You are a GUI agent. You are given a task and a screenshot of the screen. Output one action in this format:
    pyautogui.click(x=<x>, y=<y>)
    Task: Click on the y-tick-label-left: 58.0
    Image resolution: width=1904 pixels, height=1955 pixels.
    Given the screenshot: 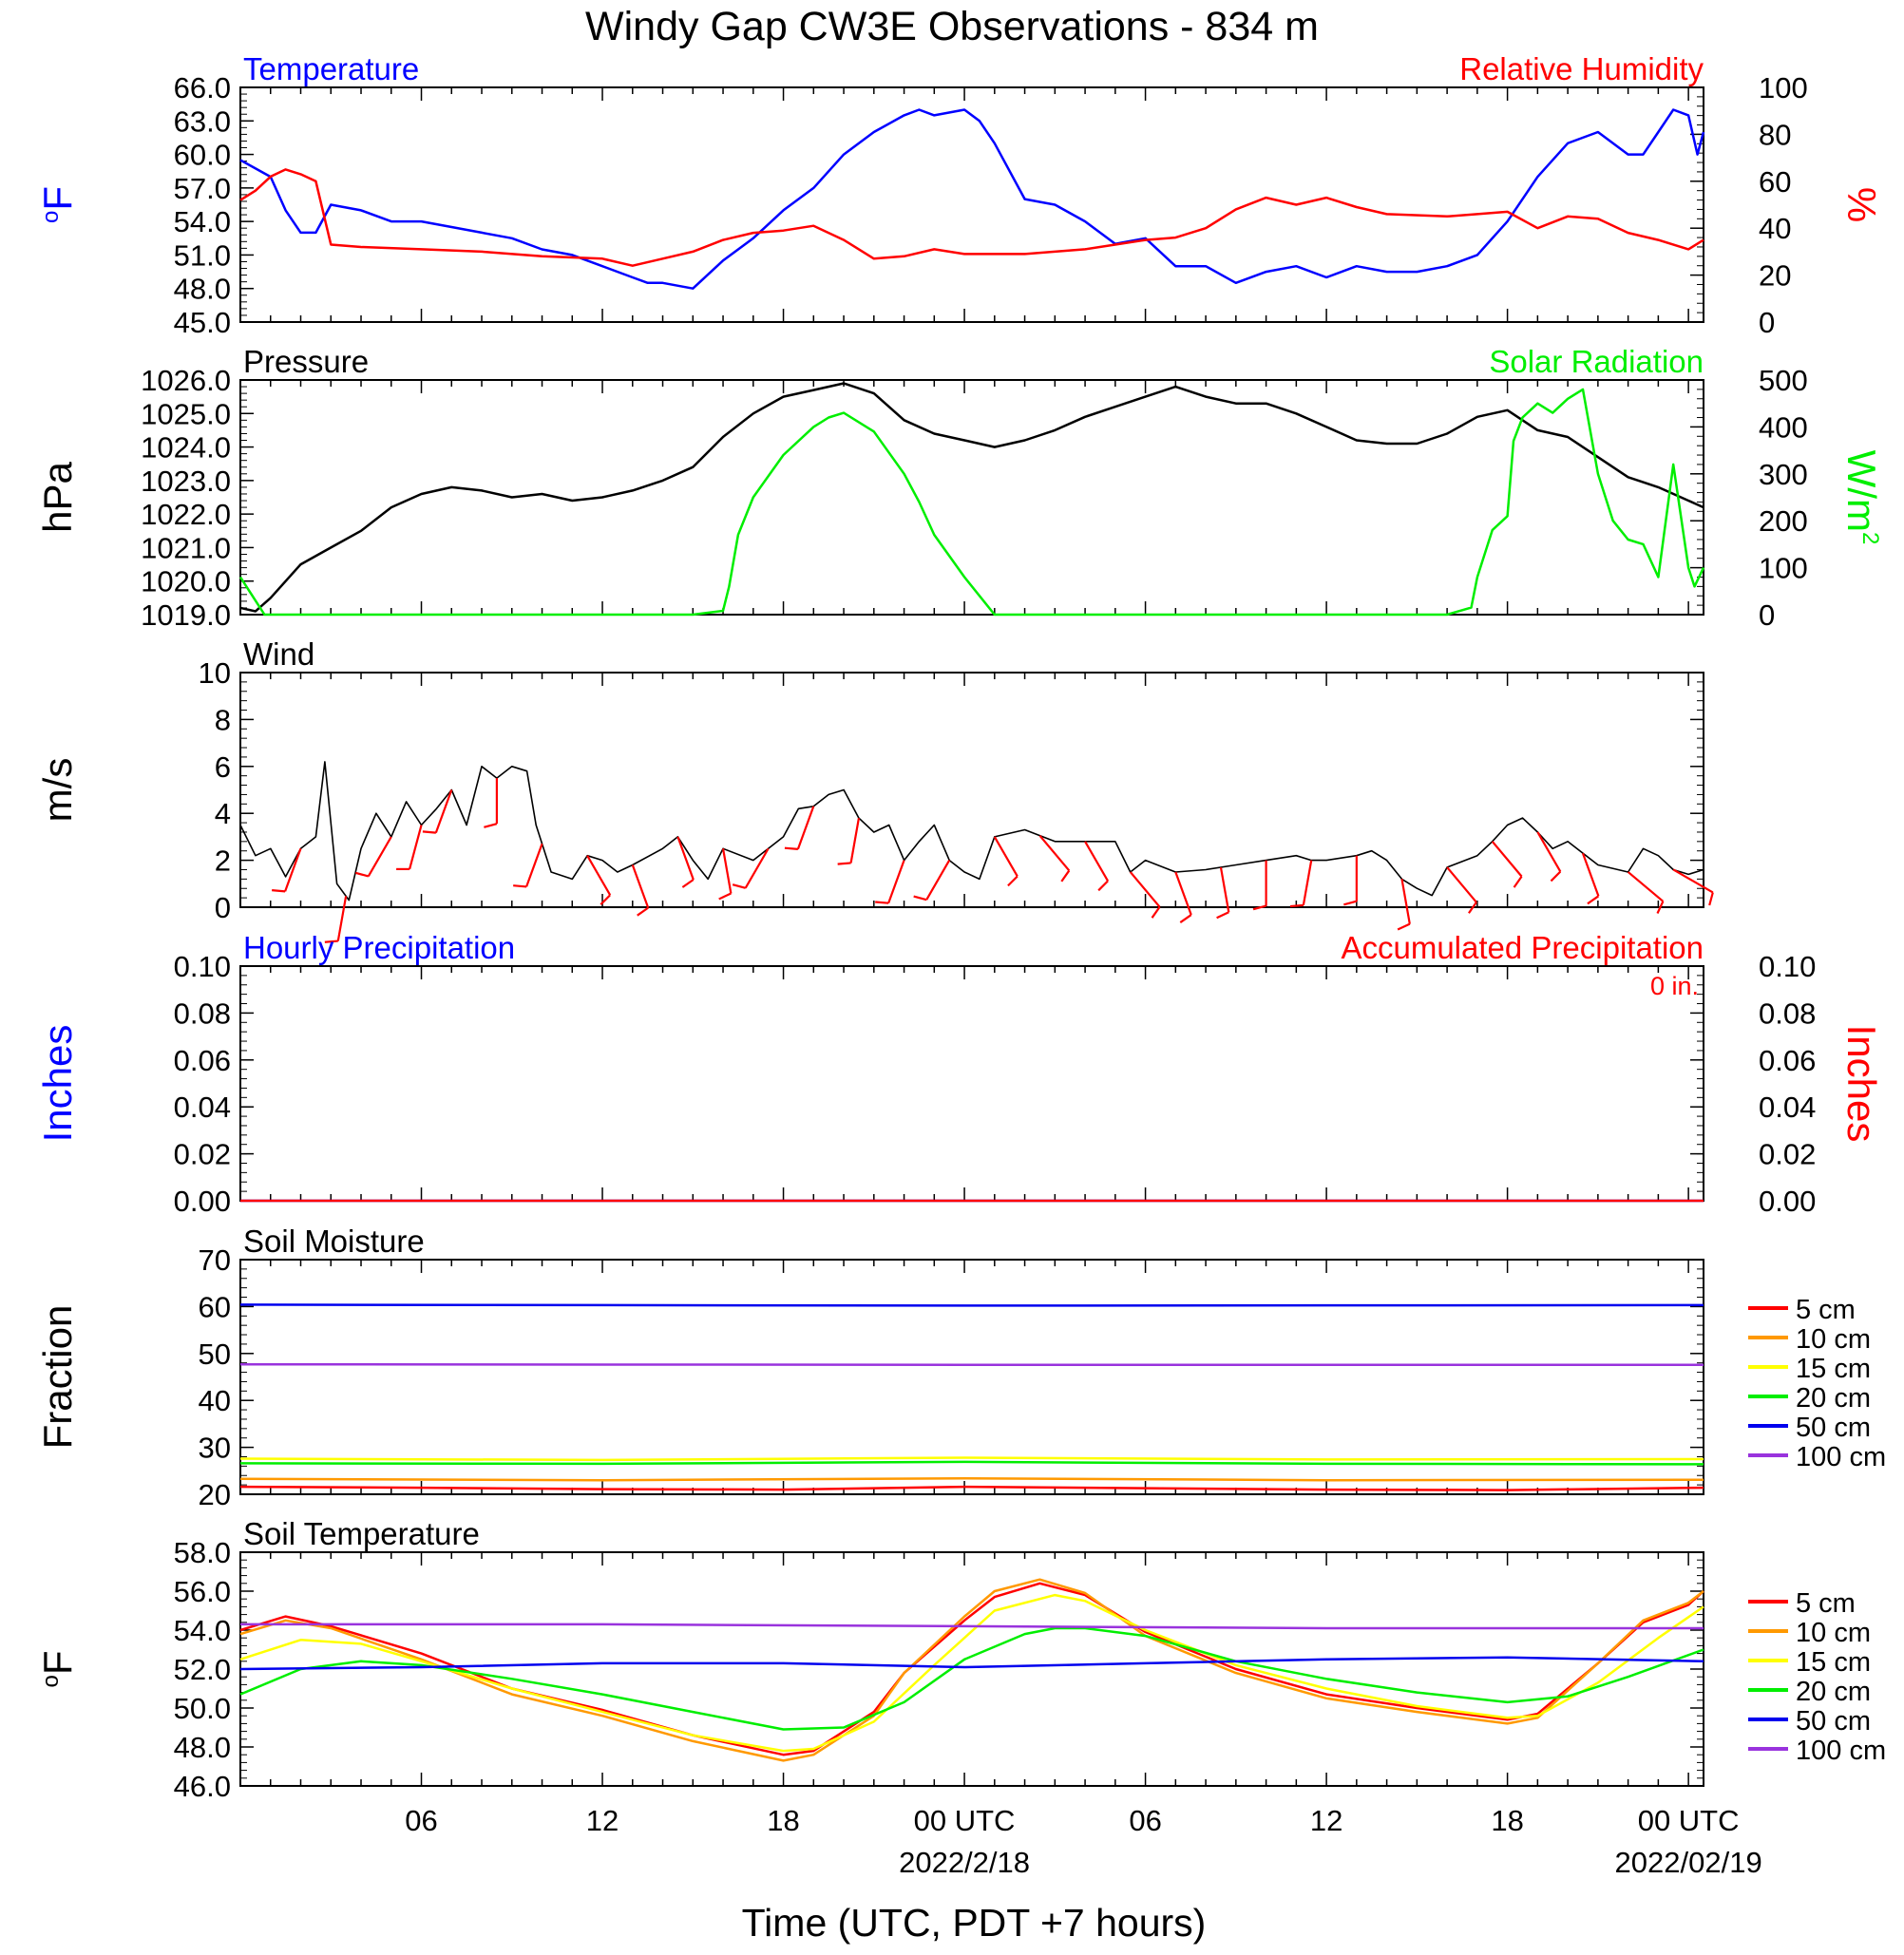 What is the action you would take?
    pyautogui.click(x=202, y=1552)
    